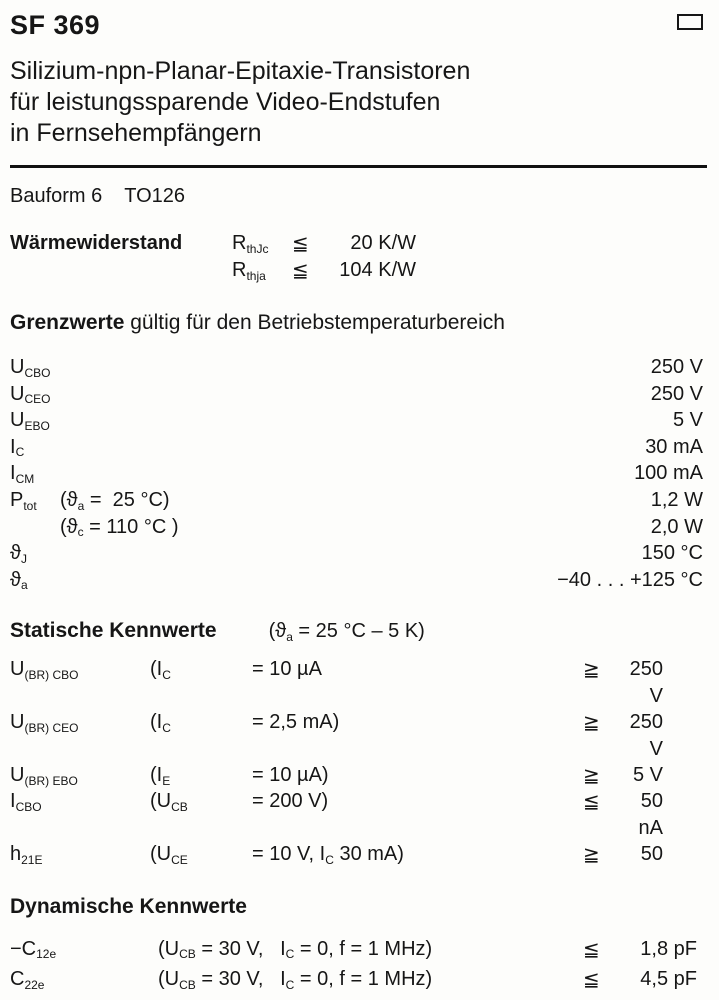  I want to click on test-condition: (IC, so click(160, 670).